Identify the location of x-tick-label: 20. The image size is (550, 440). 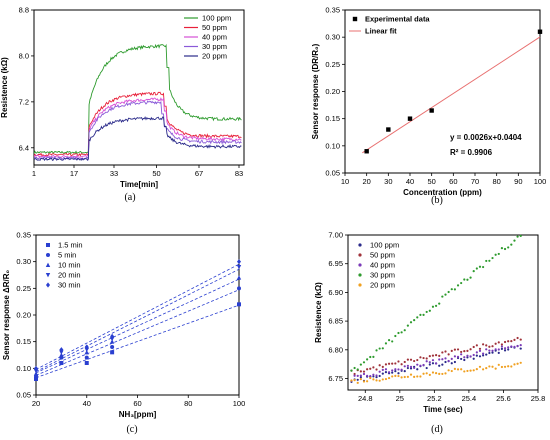
(366, 181).